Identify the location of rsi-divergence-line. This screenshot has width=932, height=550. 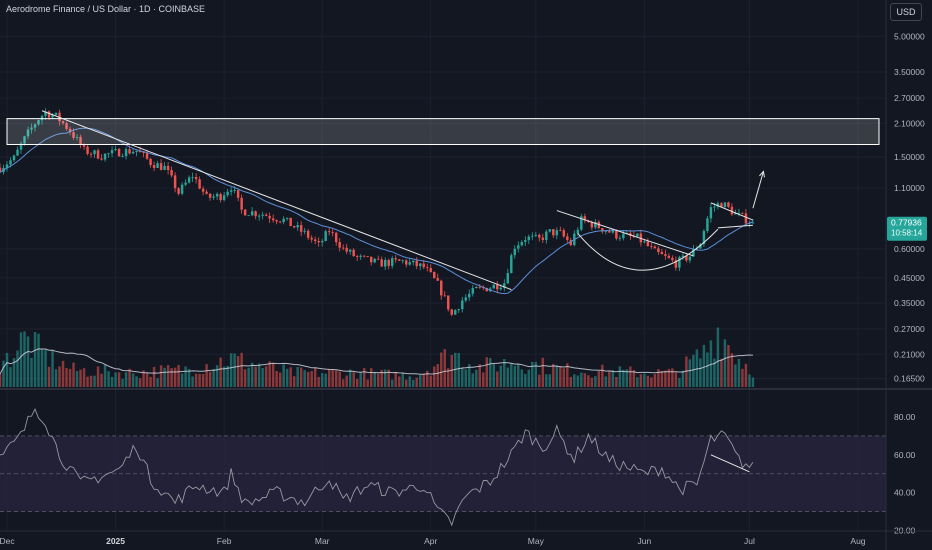
(730, 463).